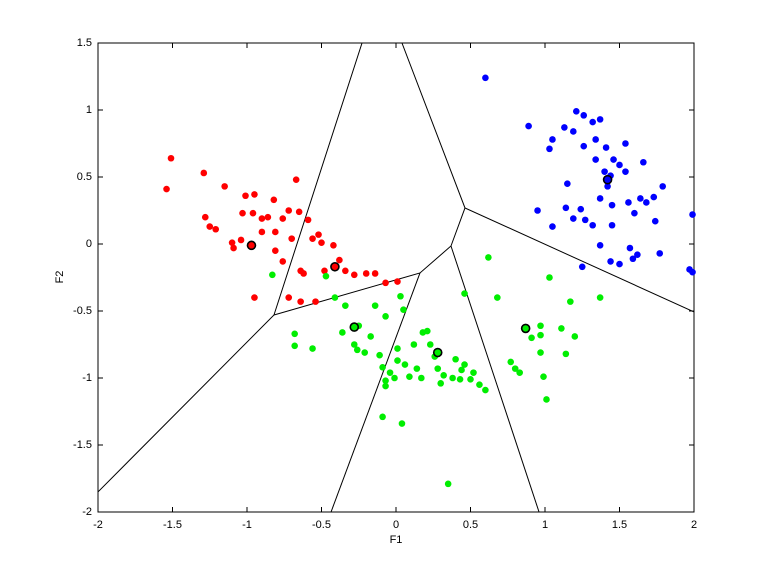 The image size is (768, 576). Describe the element at coordinates (87, 378) in the screenshot. I see `y-tick-label: -1` at that location.